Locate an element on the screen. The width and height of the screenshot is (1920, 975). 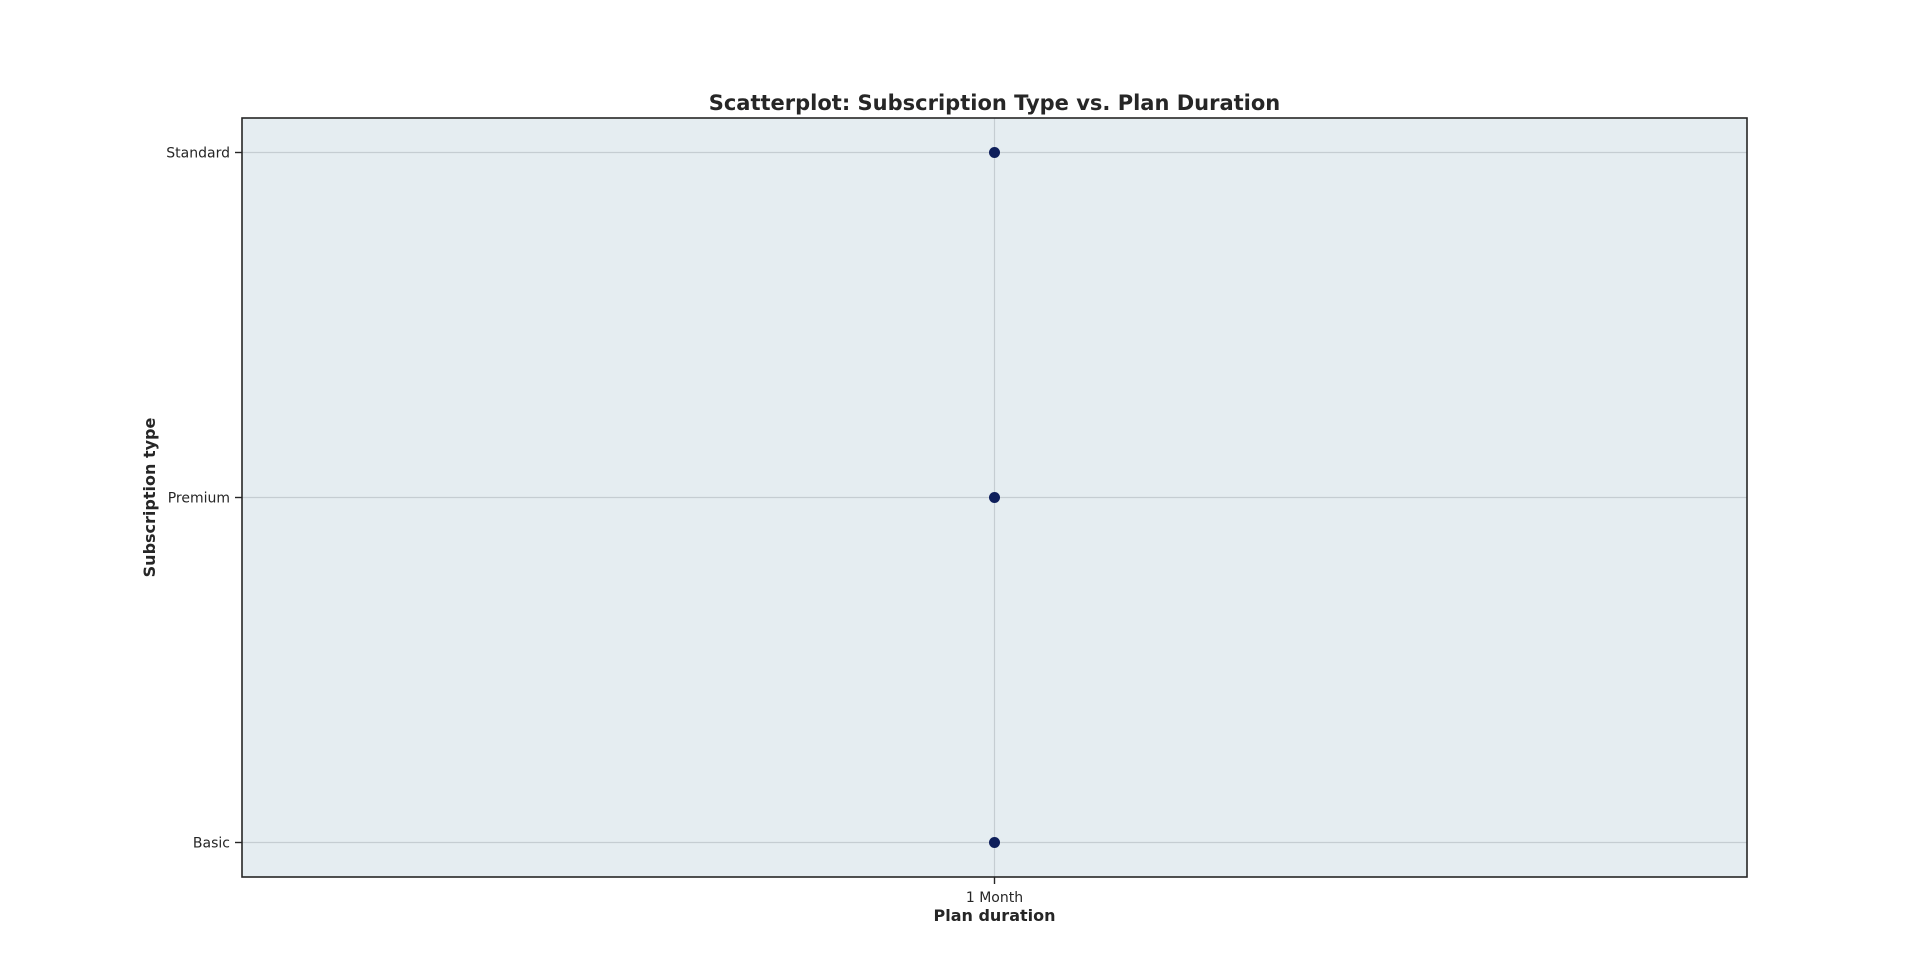
y-tick-label: Premium is located at coordinates (199, 499).